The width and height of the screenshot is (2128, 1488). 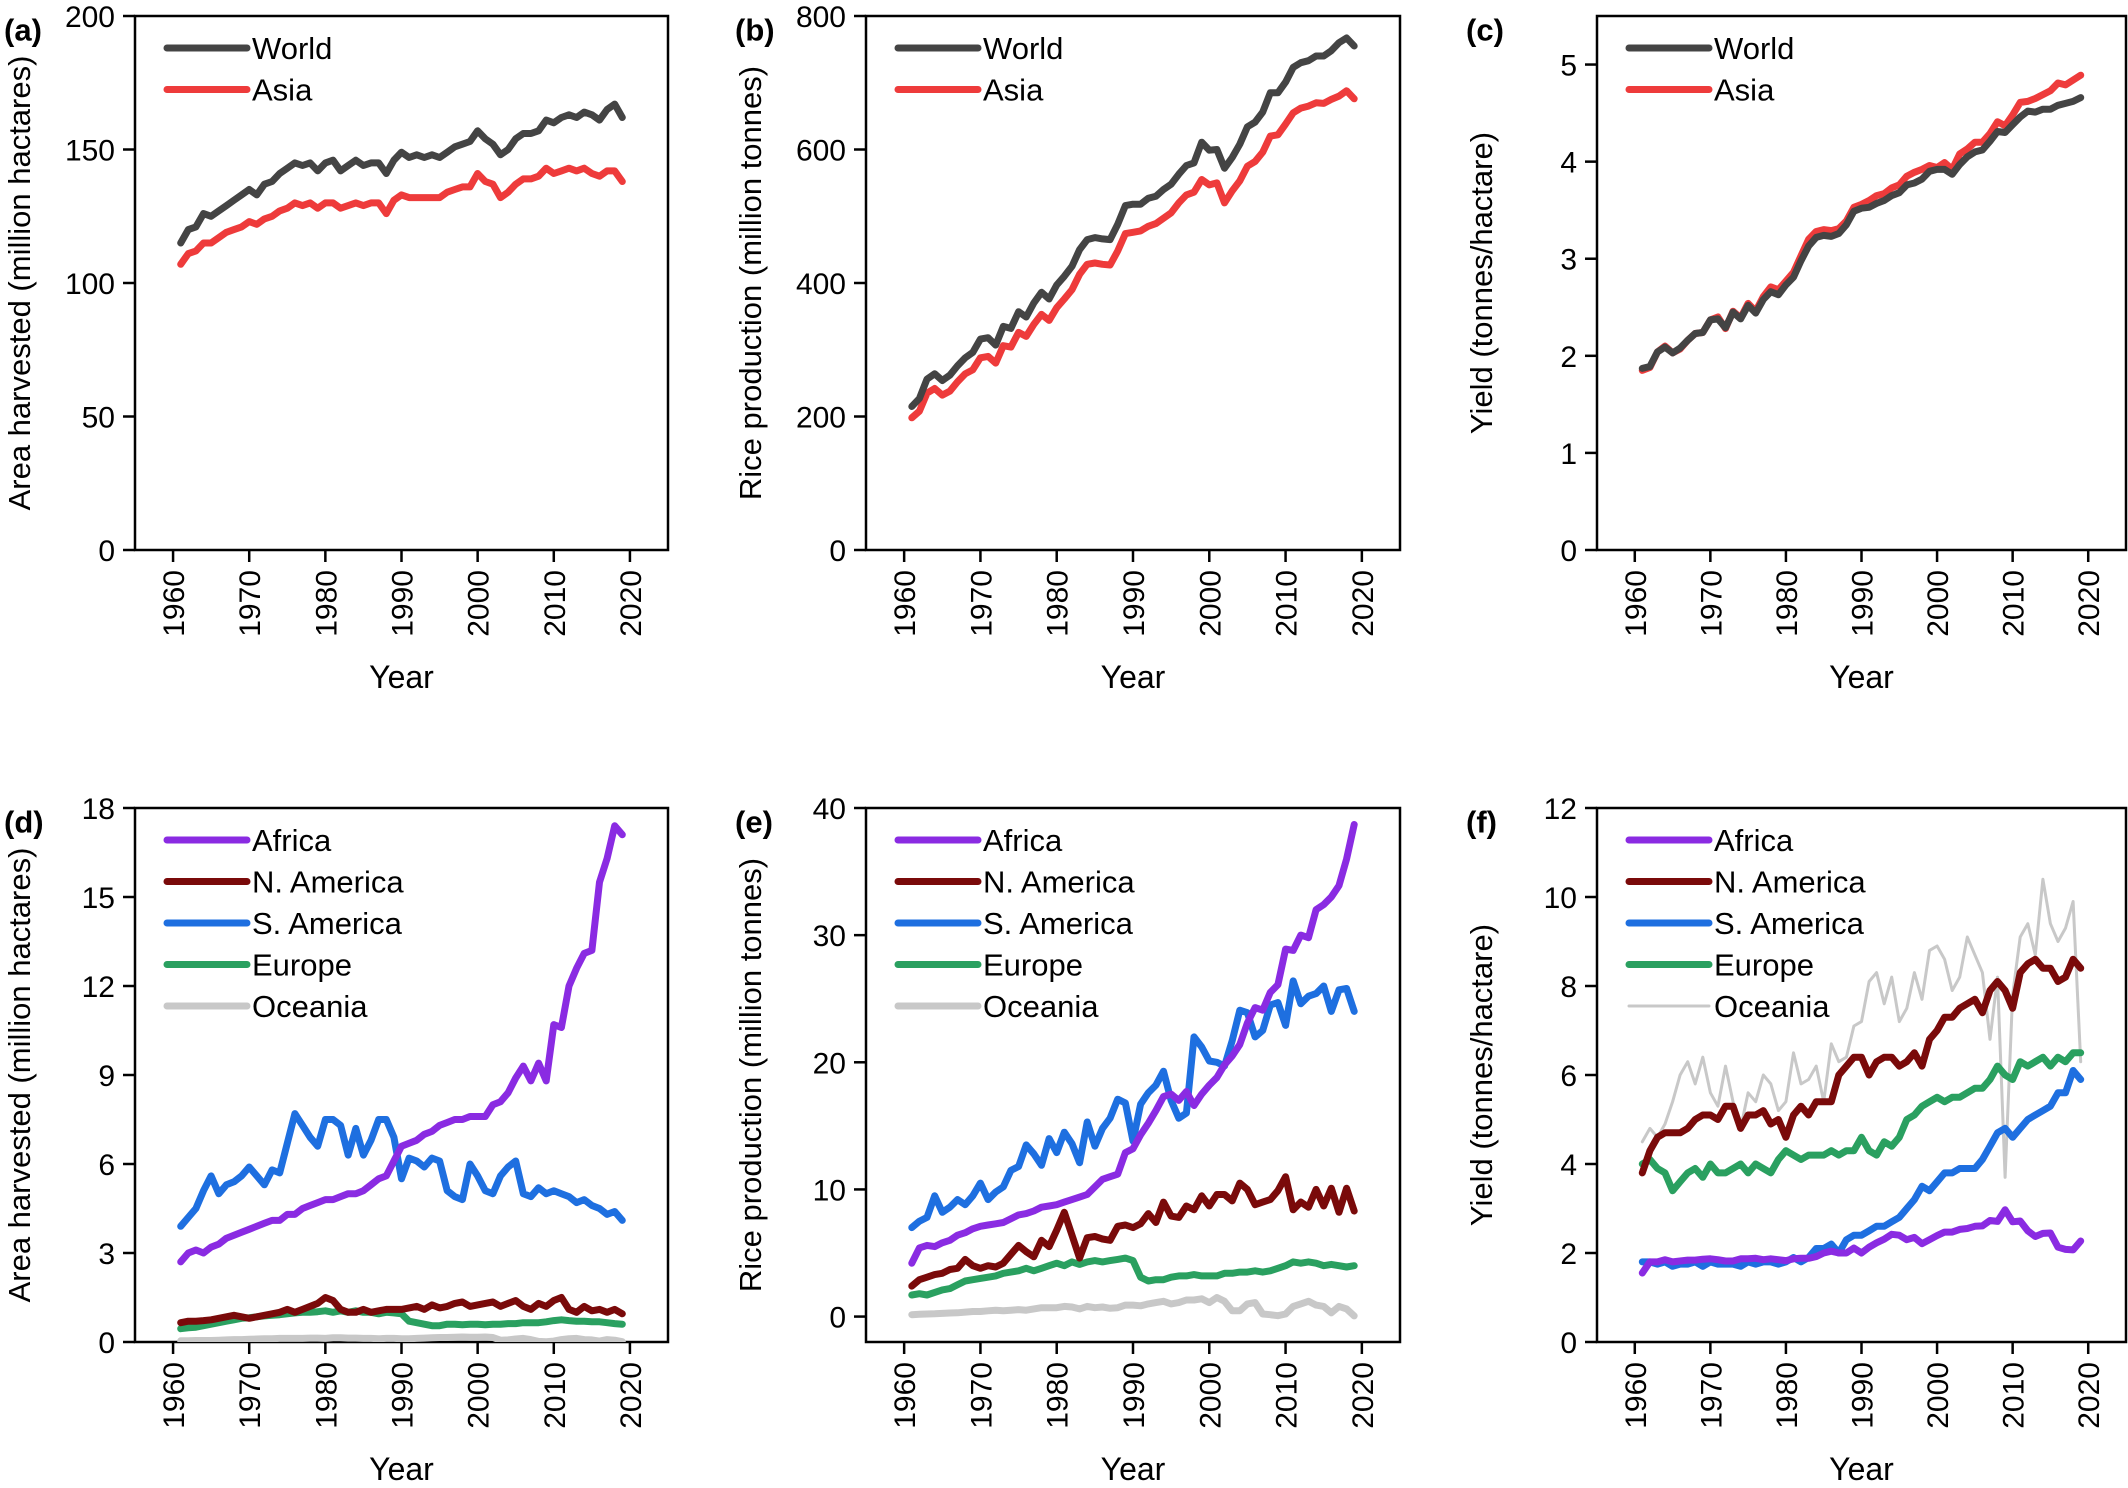 What do you see at coordinates (1481, 821) in the screenshot?
I see `panel-label: (f)` at bounding box center [1481, 821].